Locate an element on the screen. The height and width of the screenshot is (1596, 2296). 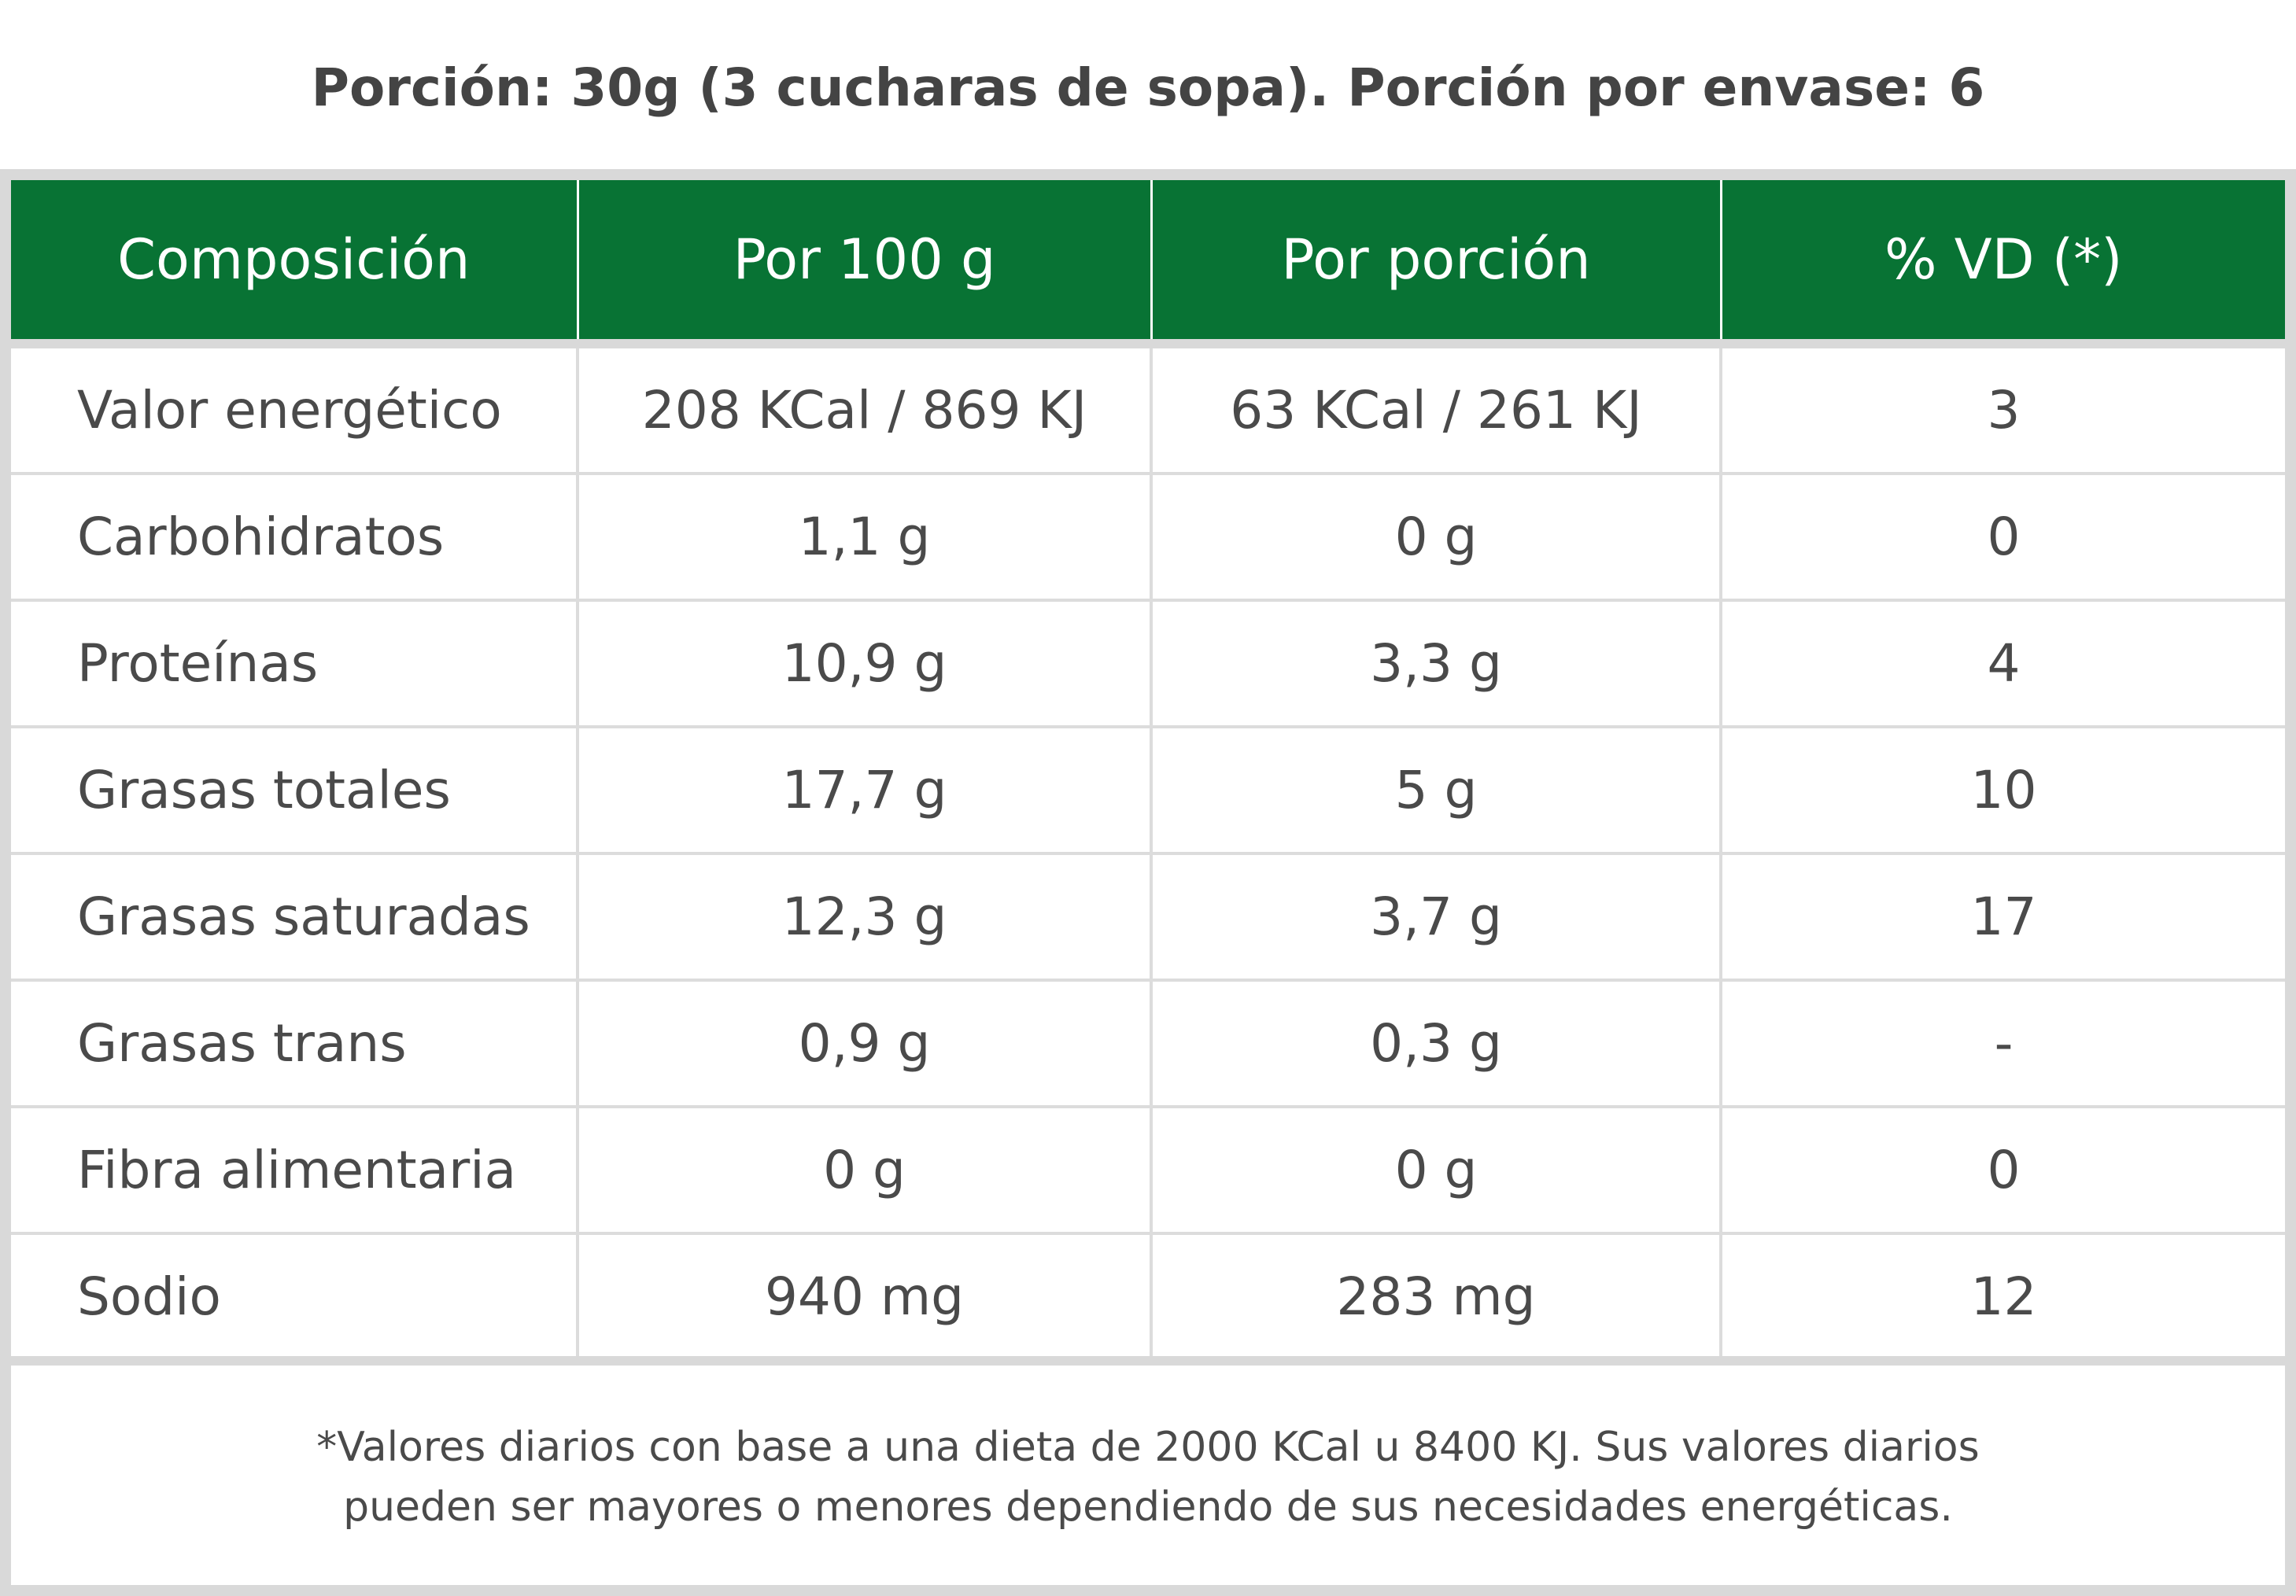
value-per-serving: 3,3 g is located at coordinates (1435, 664).